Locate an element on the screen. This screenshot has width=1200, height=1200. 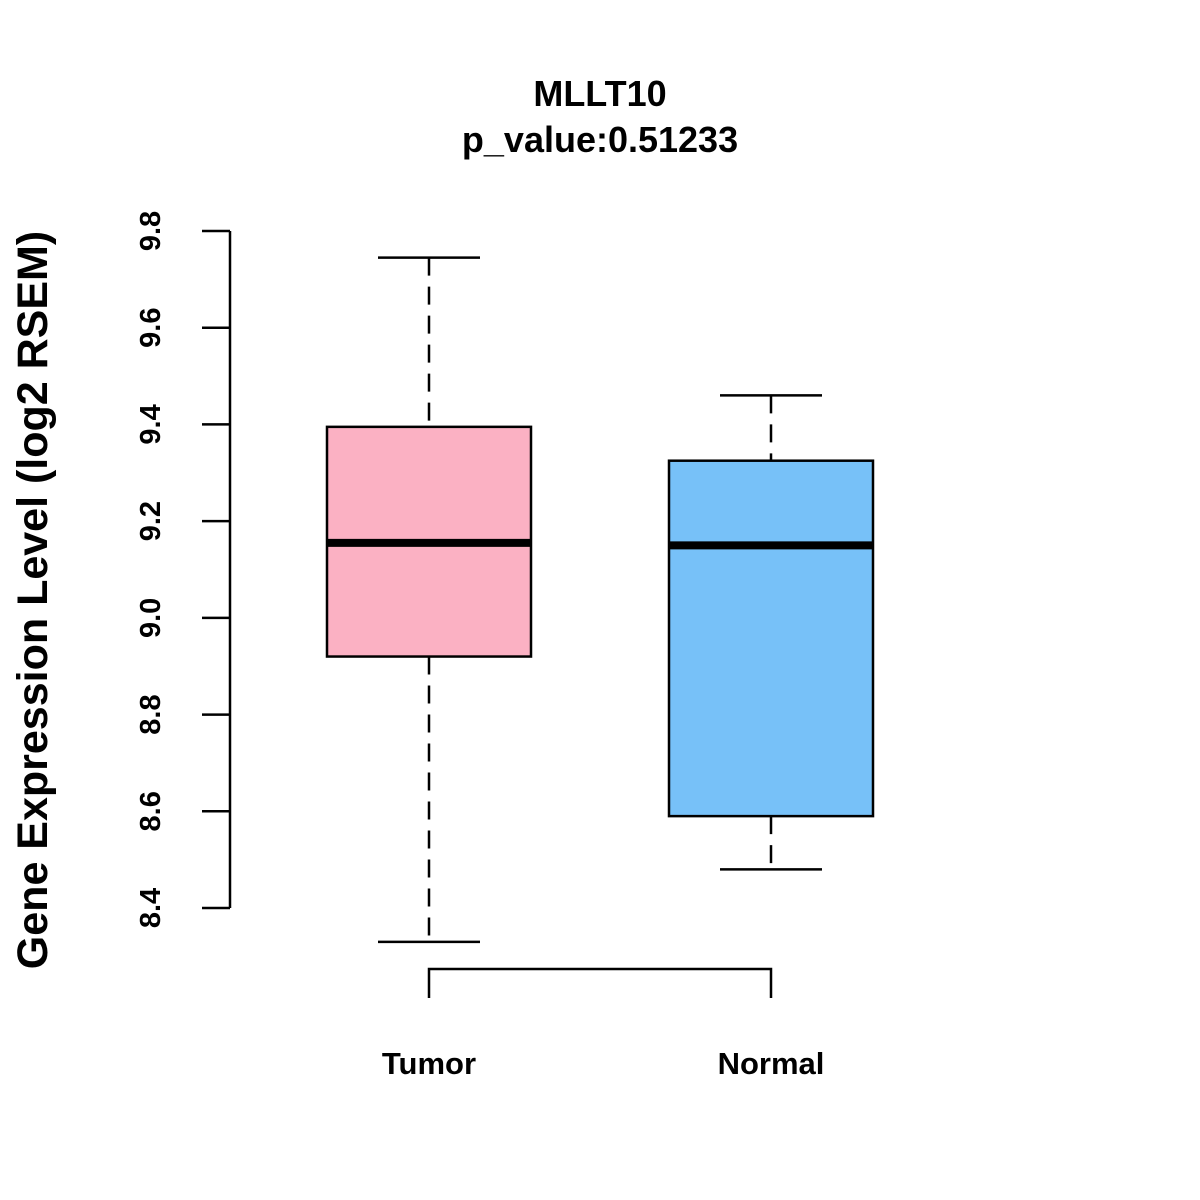
category-label-normal: Normal is located at coordinates (771, 1063).